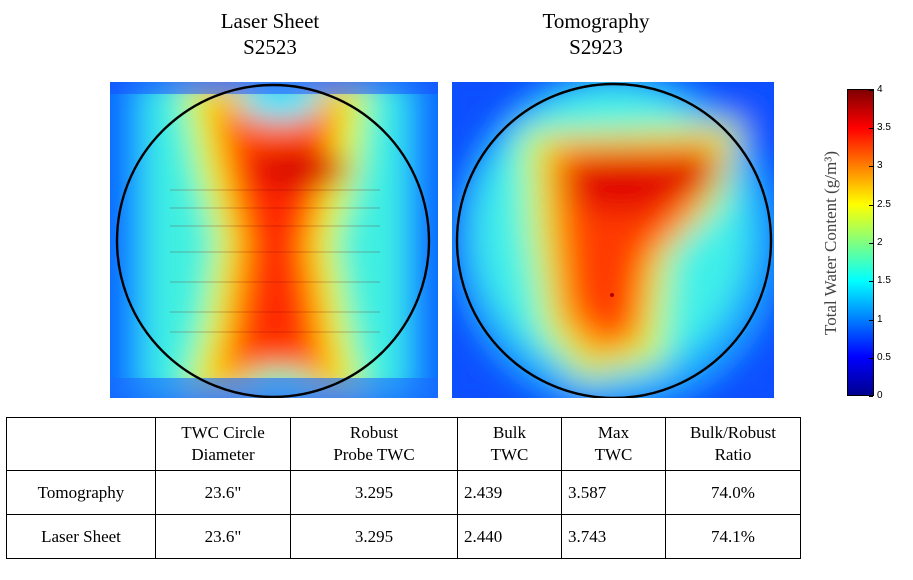  I want to click on laser-sheet-subtitle: S2523, so click(270, 47).